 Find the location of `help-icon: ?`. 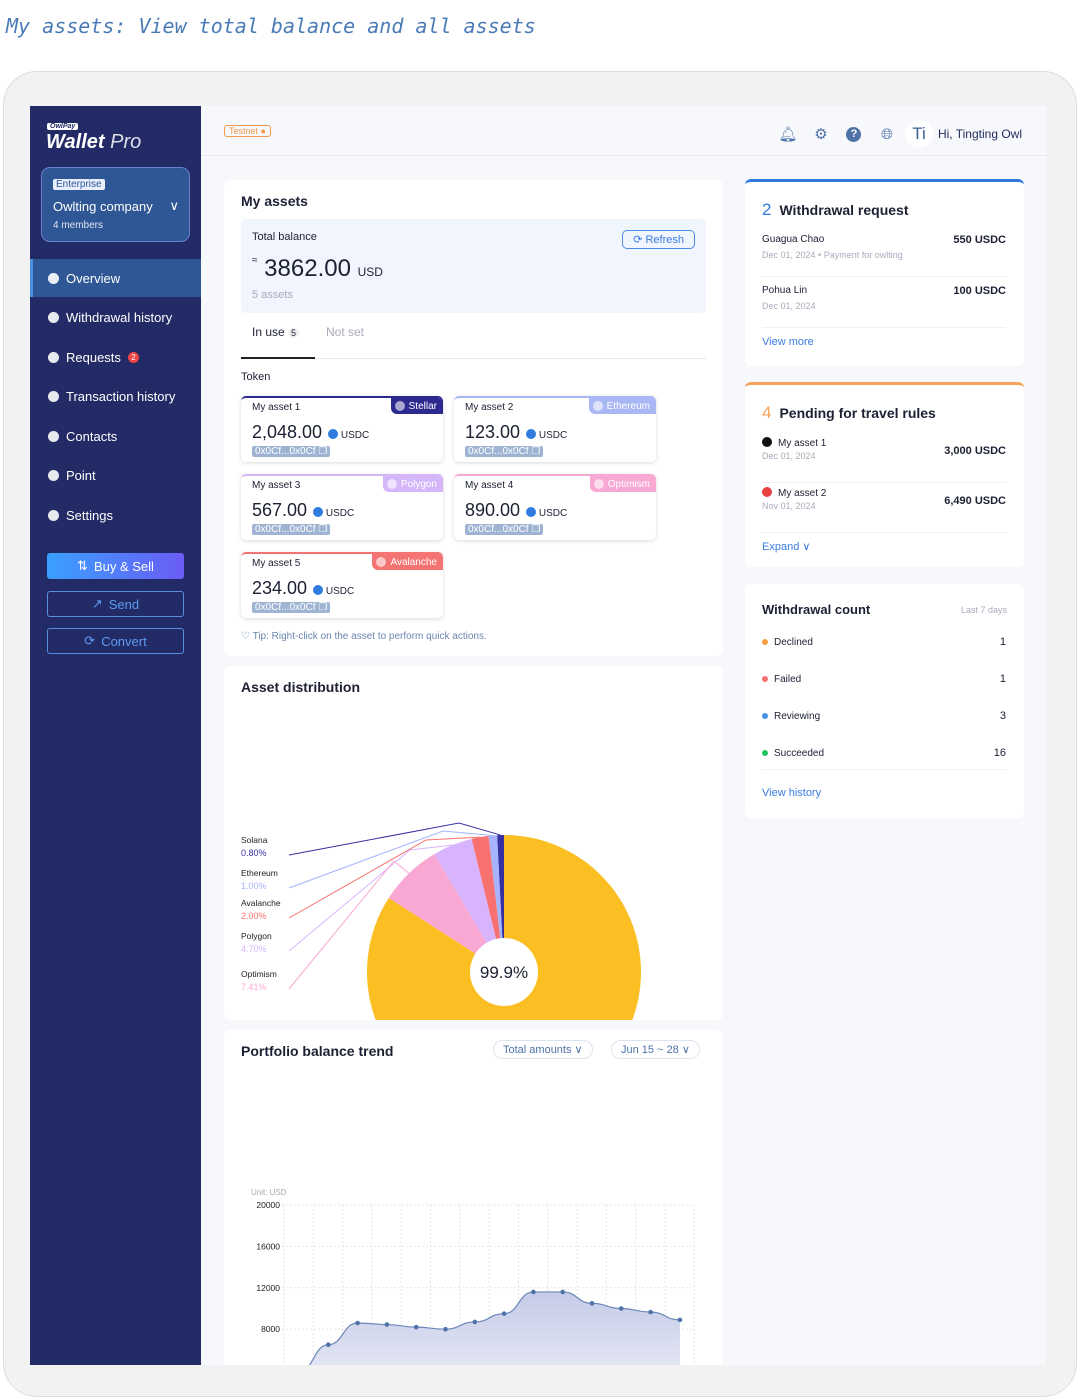

help-icon: ? is located at coordinates (854, 134).